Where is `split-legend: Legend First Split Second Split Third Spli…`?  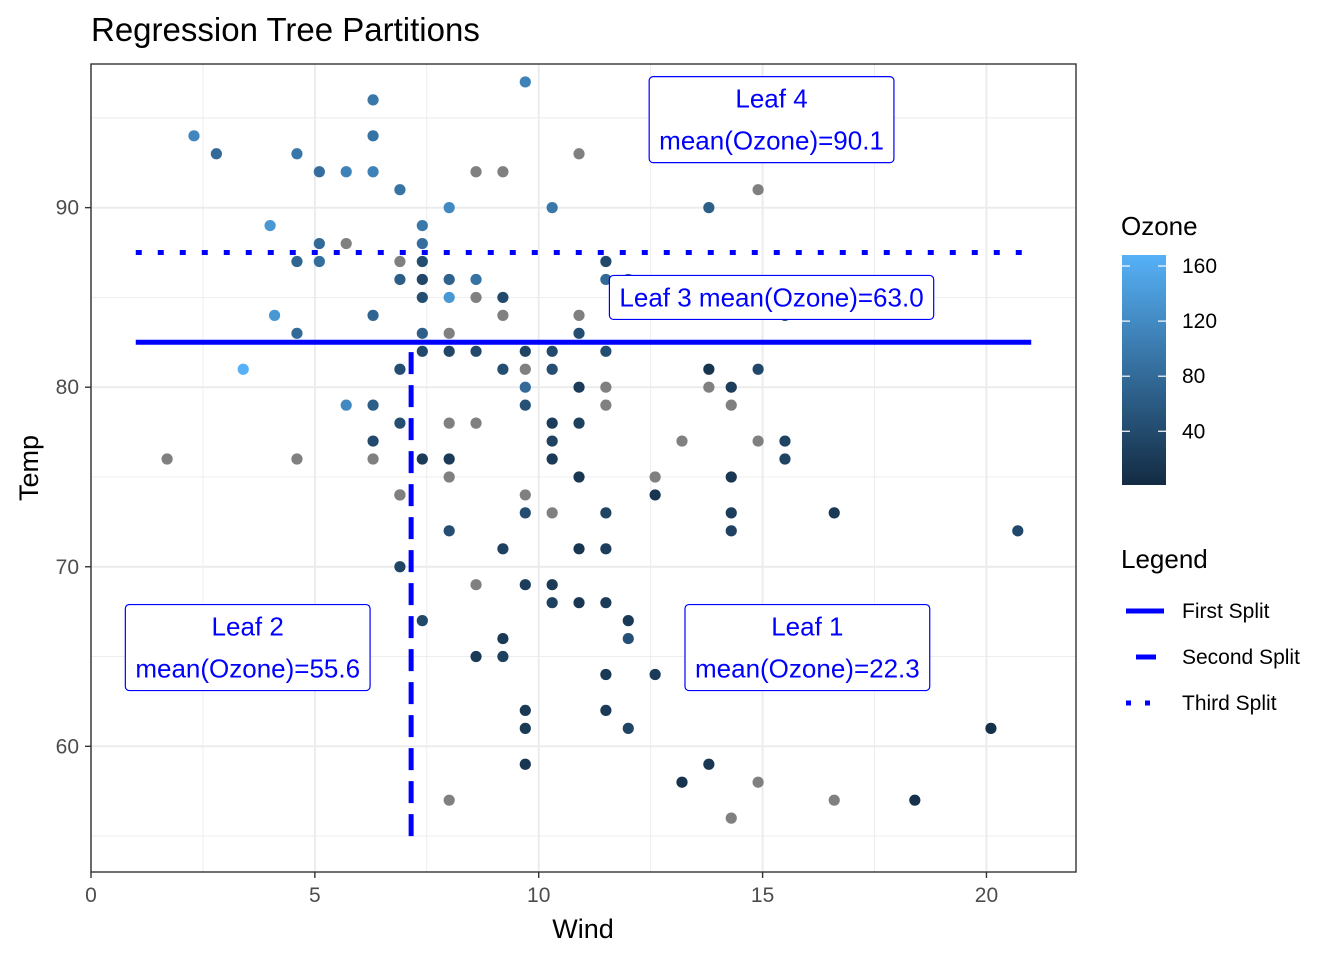
split-legend: Legend First Split Second Split Third Spli… is located at coordinates (1210, 629).